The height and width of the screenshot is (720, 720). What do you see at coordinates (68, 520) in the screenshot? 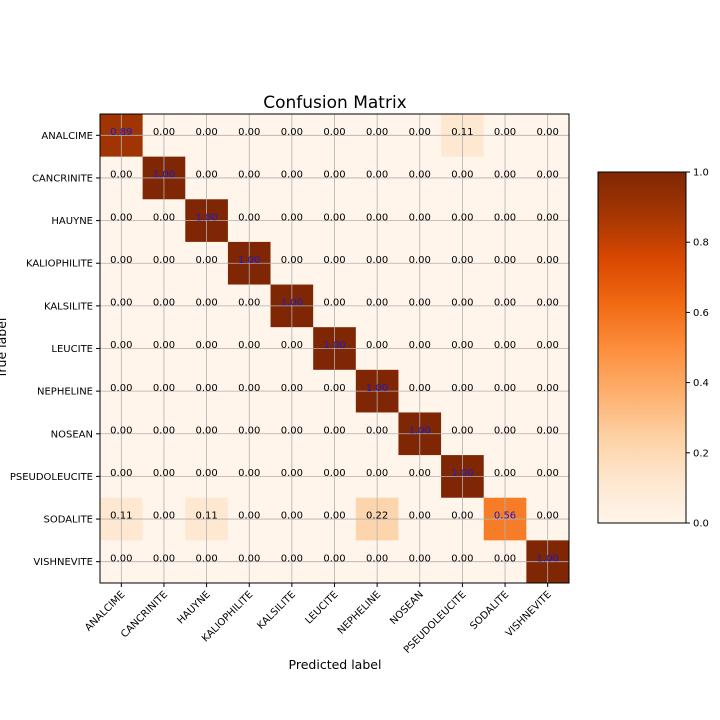
I see `y-tick-label: SODALITE` at bounding box center [68, 520].